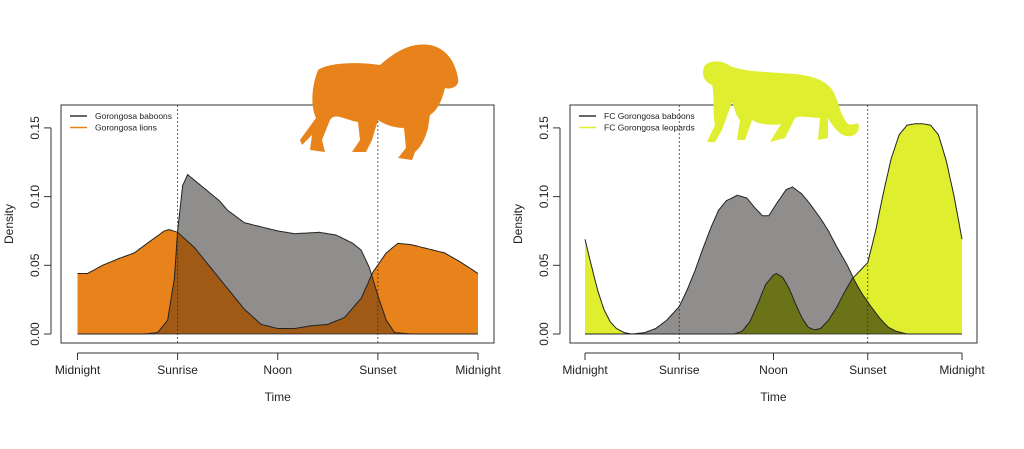 This screenshot has width=1024, height=449. What do you see at coordinates (133, 116) in the screenshot?
I see `legend-label: Gorongosa baboons` at bounding box center [133, 116].